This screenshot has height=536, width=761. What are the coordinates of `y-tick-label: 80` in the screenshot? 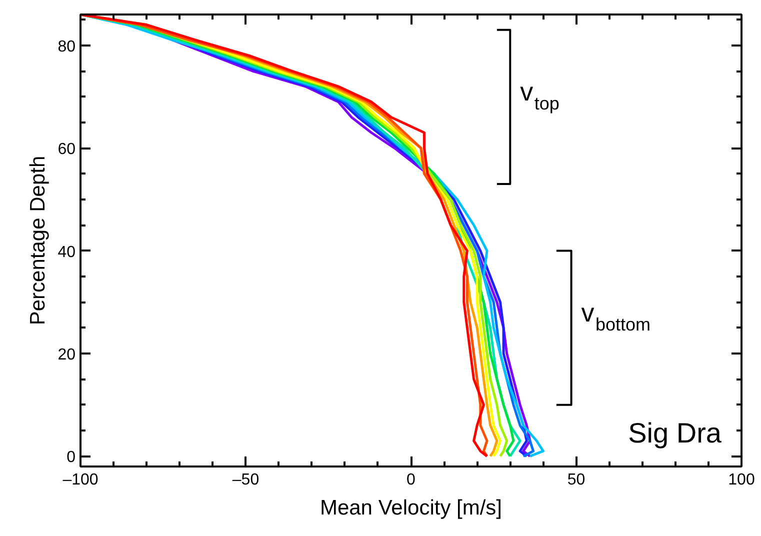 It's located at (67, 47).